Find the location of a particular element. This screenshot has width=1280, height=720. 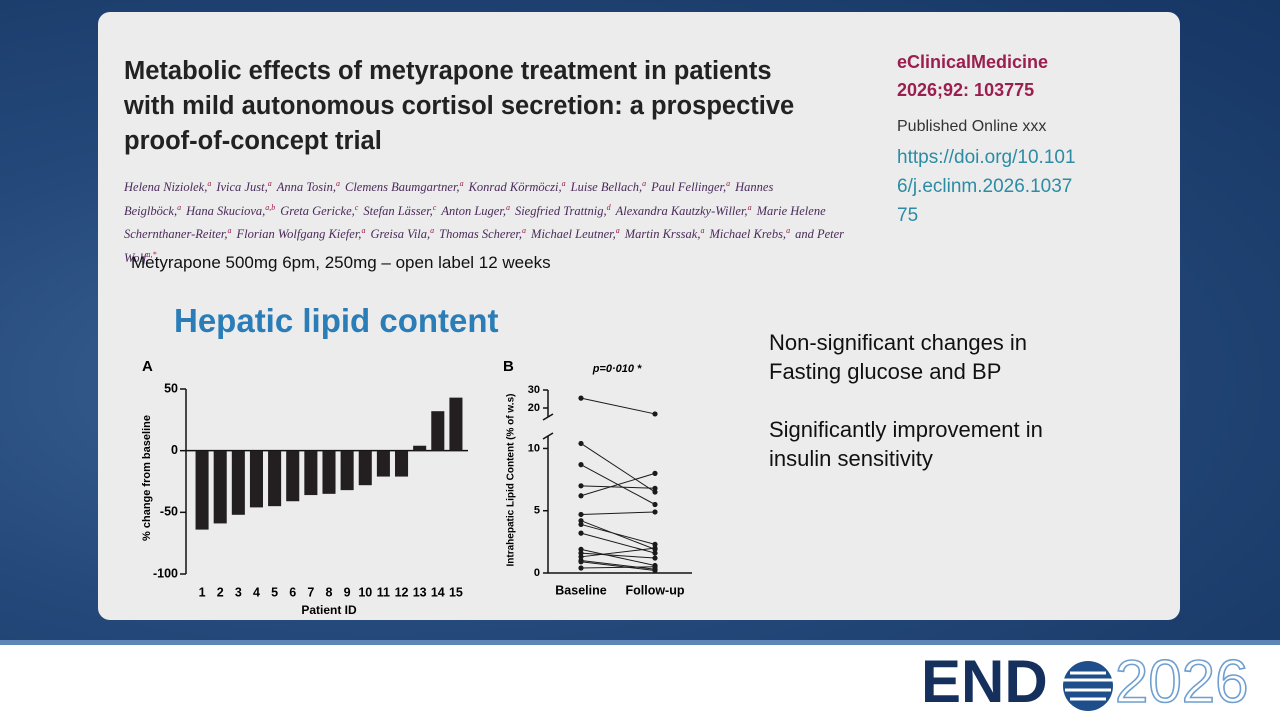

author-name: Siegfried Trattnig, is located at coordinates (560, 210).